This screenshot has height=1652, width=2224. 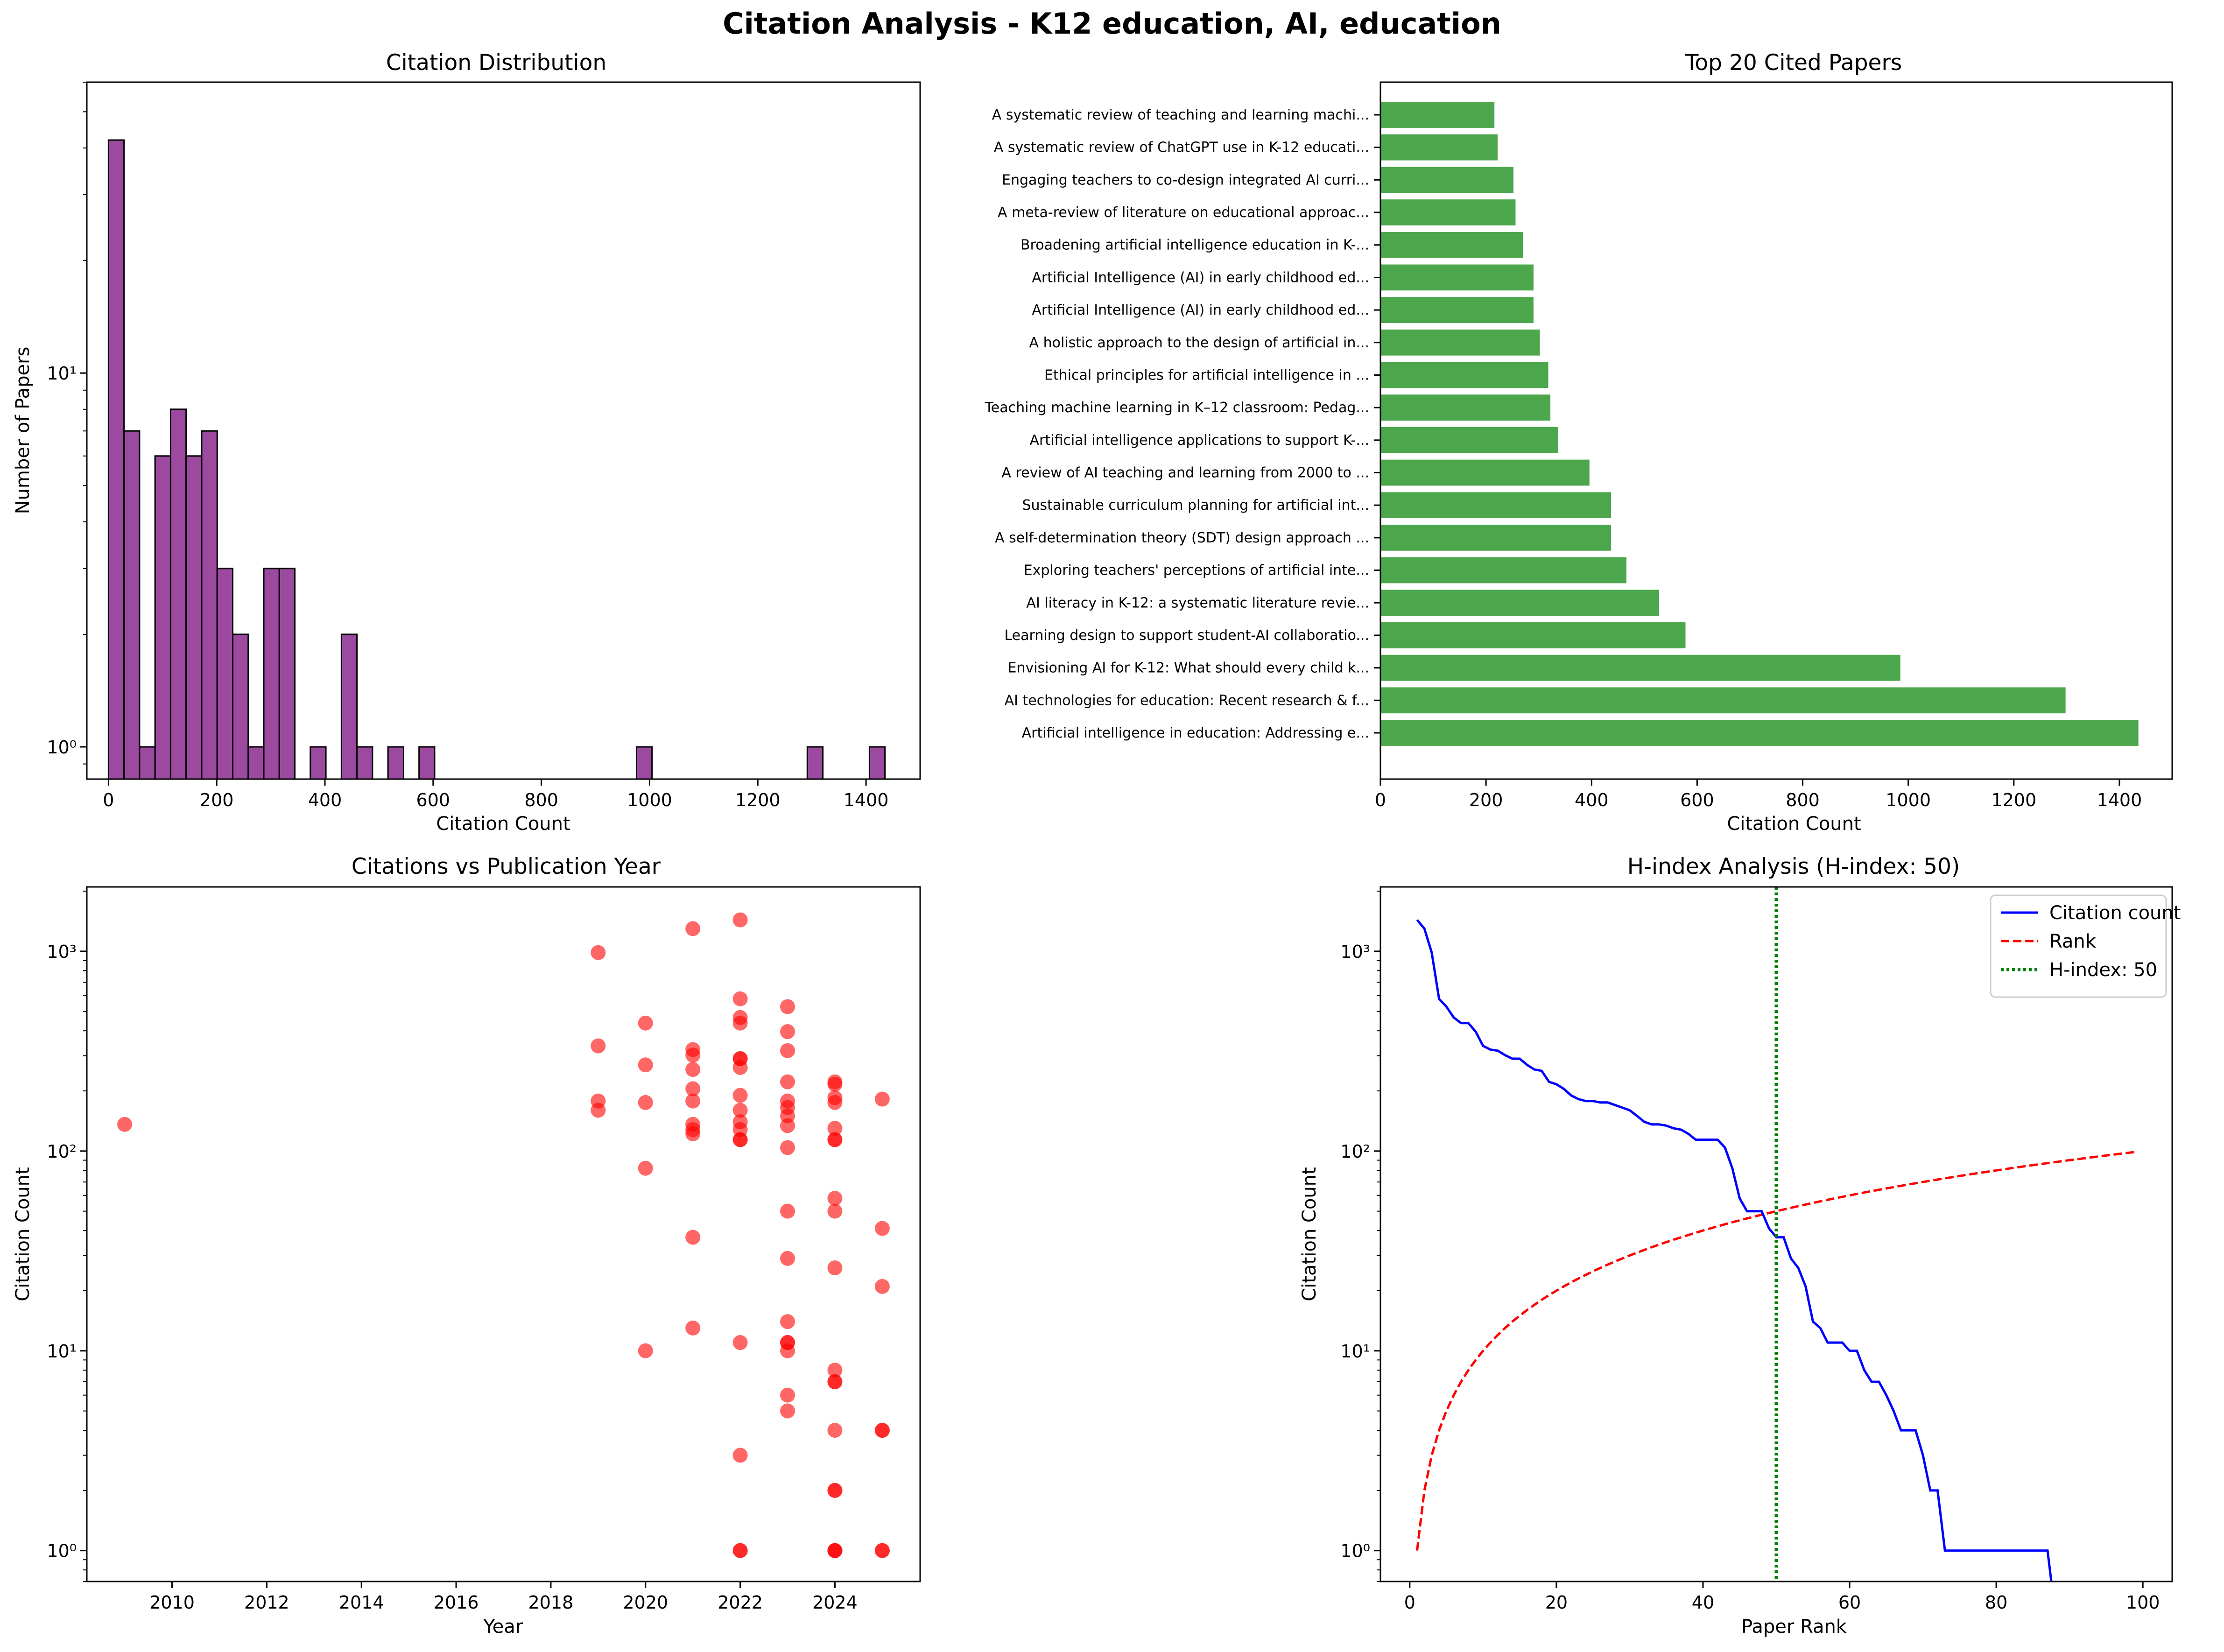 What do you see at coordinates (1793, 866) in the screenshot?
I see `hindex-title: H-index Analysis (H-index: 50)` at bounding box center [1793, 866].